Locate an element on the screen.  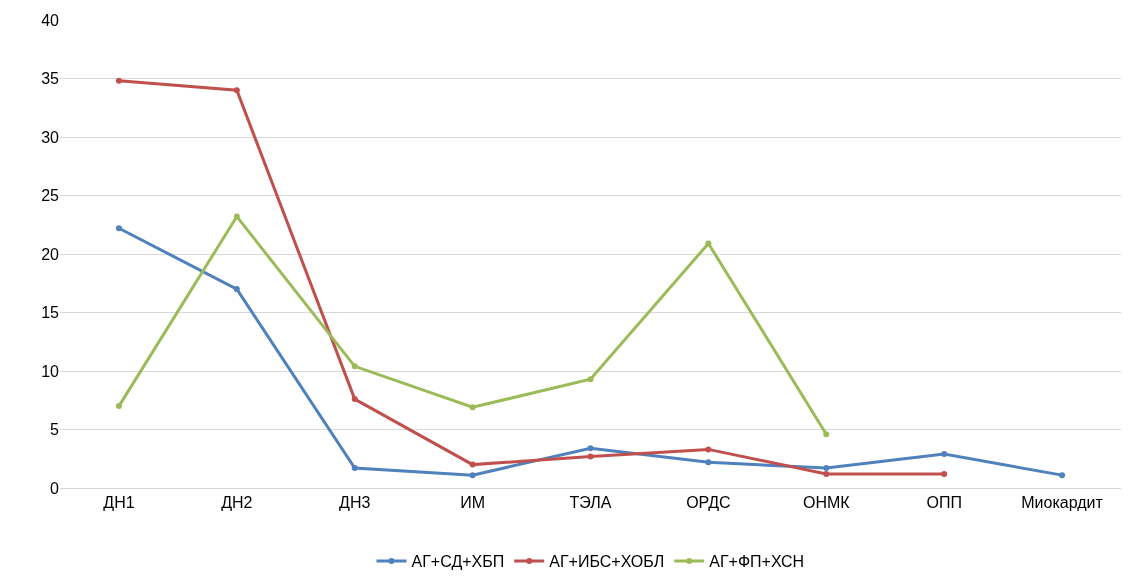
x-tick-label: ОНМК is located at coordinates (826, 503).